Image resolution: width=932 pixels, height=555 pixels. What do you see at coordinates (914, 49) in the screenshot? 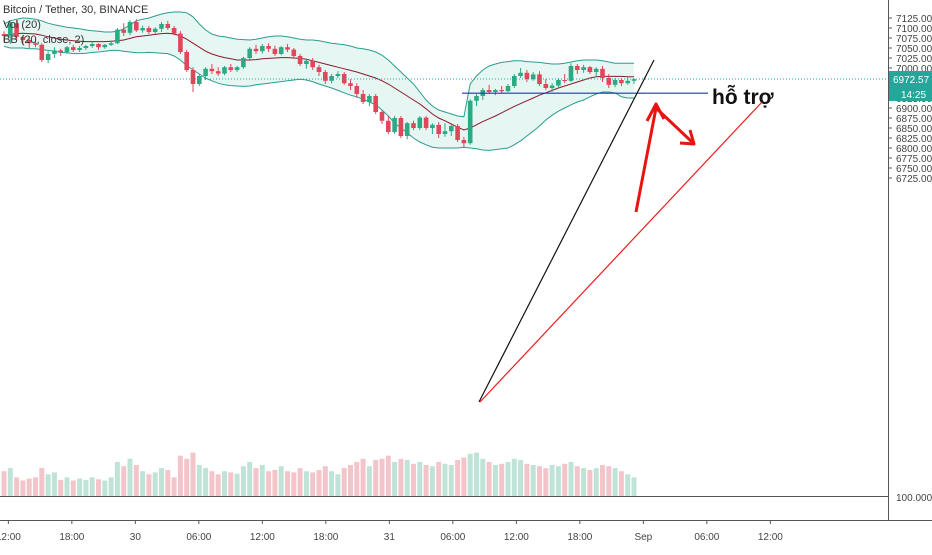
I see `price-tick-label: 7050.00` at bounding box center [914, 49].